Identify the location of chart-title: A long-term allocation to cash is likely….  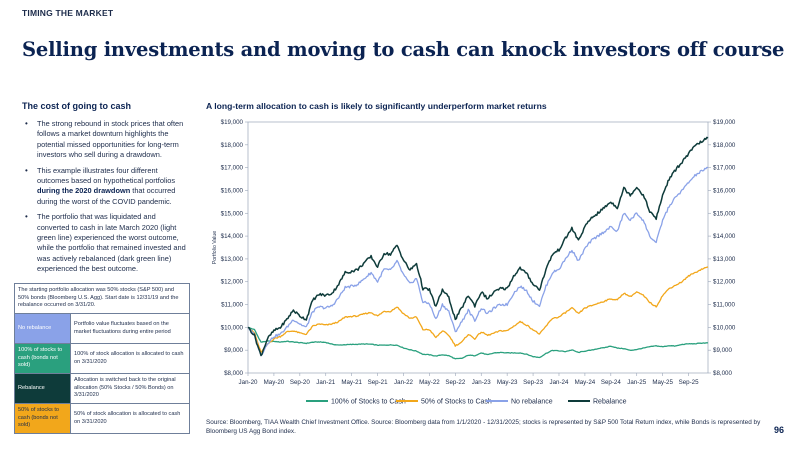
(376, 106).